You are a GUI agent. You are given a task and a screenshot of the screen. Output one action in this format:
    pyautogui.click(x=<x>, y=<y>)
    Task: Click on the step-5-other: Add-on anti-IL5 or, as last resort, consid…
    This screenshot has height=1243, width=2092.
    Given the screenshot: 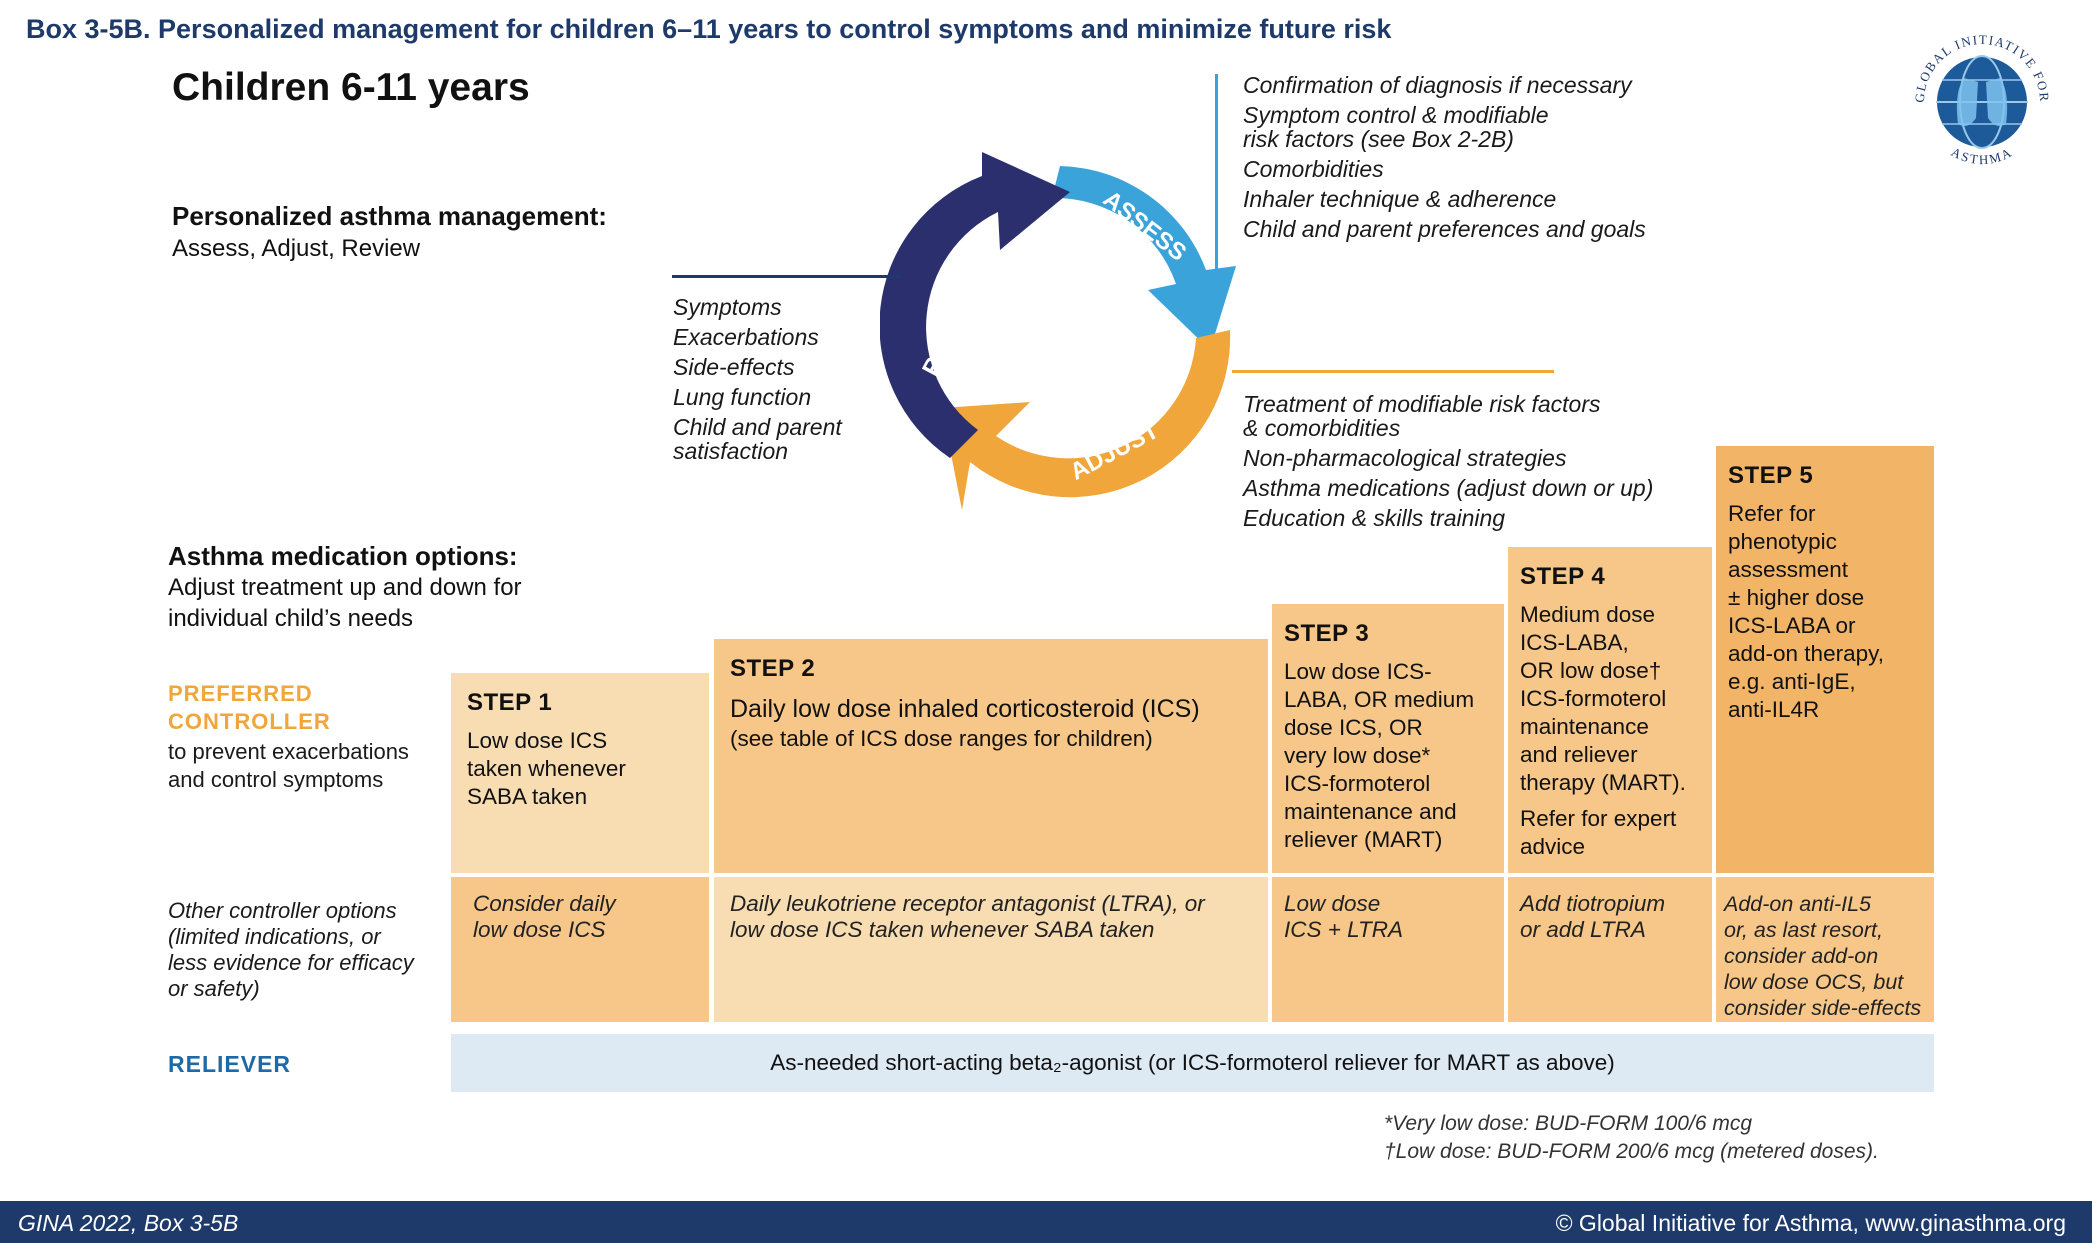 What is the action you would take?
    pyautogui.click(x=1825, y=949)
    